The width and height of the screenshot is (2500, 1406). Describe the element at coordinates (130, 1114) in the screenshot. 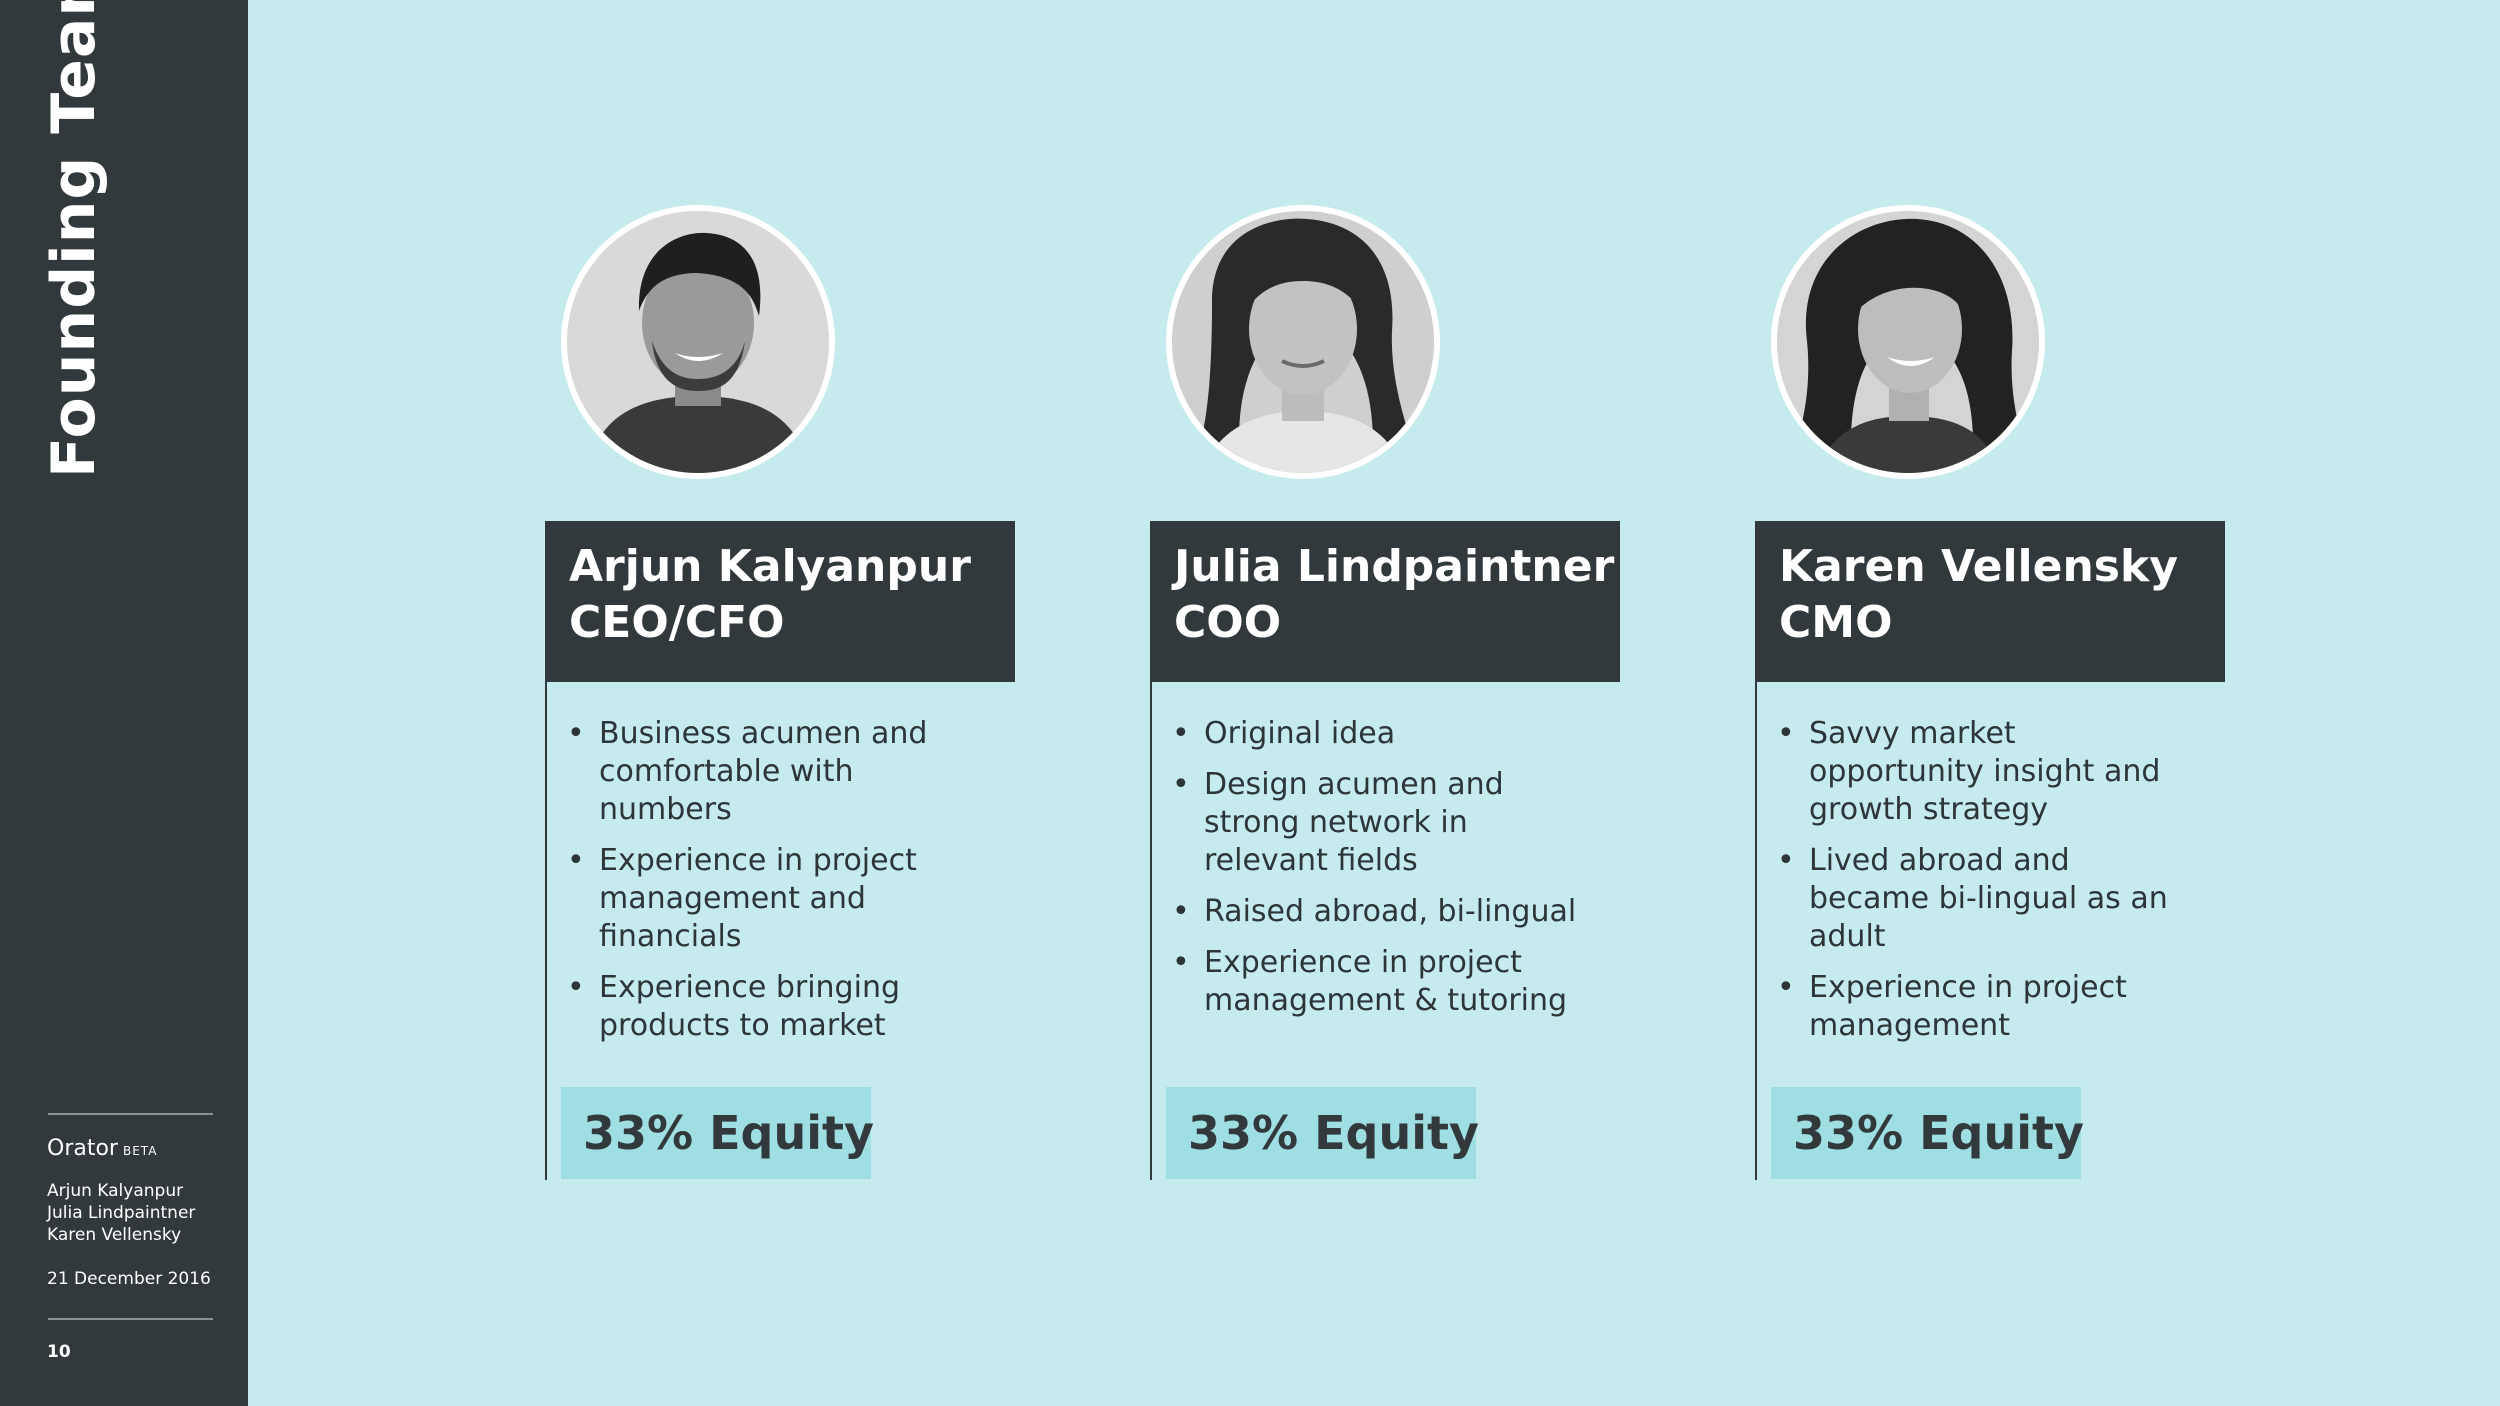

I see `sidebar-divider-top` at that location.